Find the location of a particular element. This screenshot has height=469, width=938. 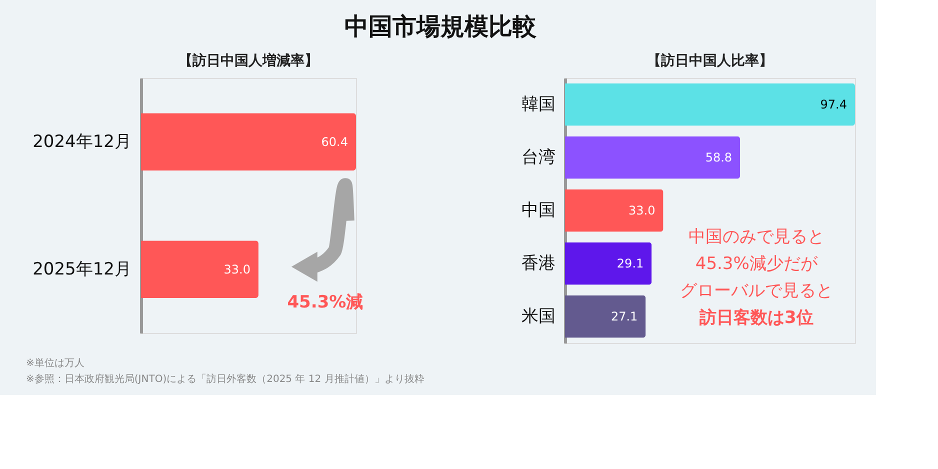

annotation: グローバルで見ると is located at coordinates (756, 291).